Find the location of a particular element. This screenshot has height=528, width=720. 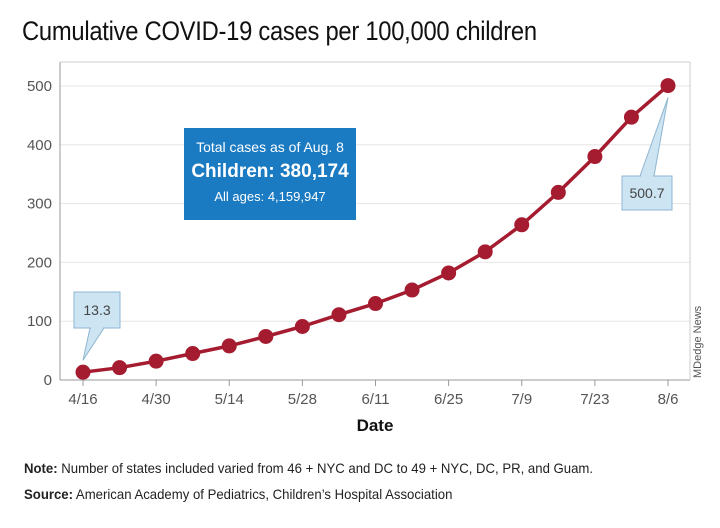

callout-first-value: 13.3 is located at coordinates (97, 326).